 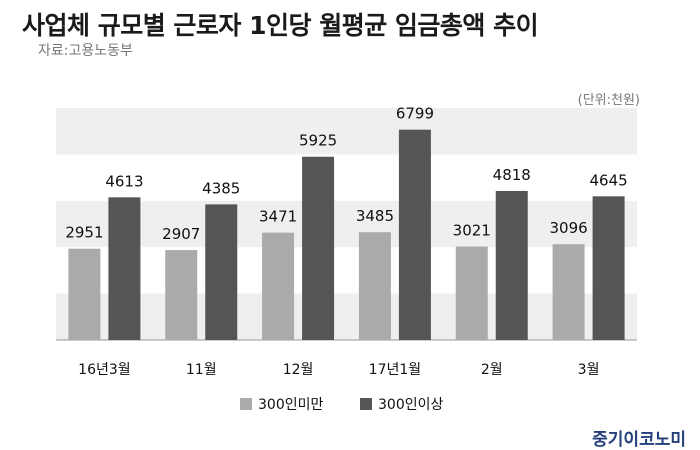 What do you see at coordinates (280, 25) in the screenshot?
I see `chart-title: 사업체 규모별 근로자 1인당 월평균 임금총액 추이` at bounding box center [280, 25].